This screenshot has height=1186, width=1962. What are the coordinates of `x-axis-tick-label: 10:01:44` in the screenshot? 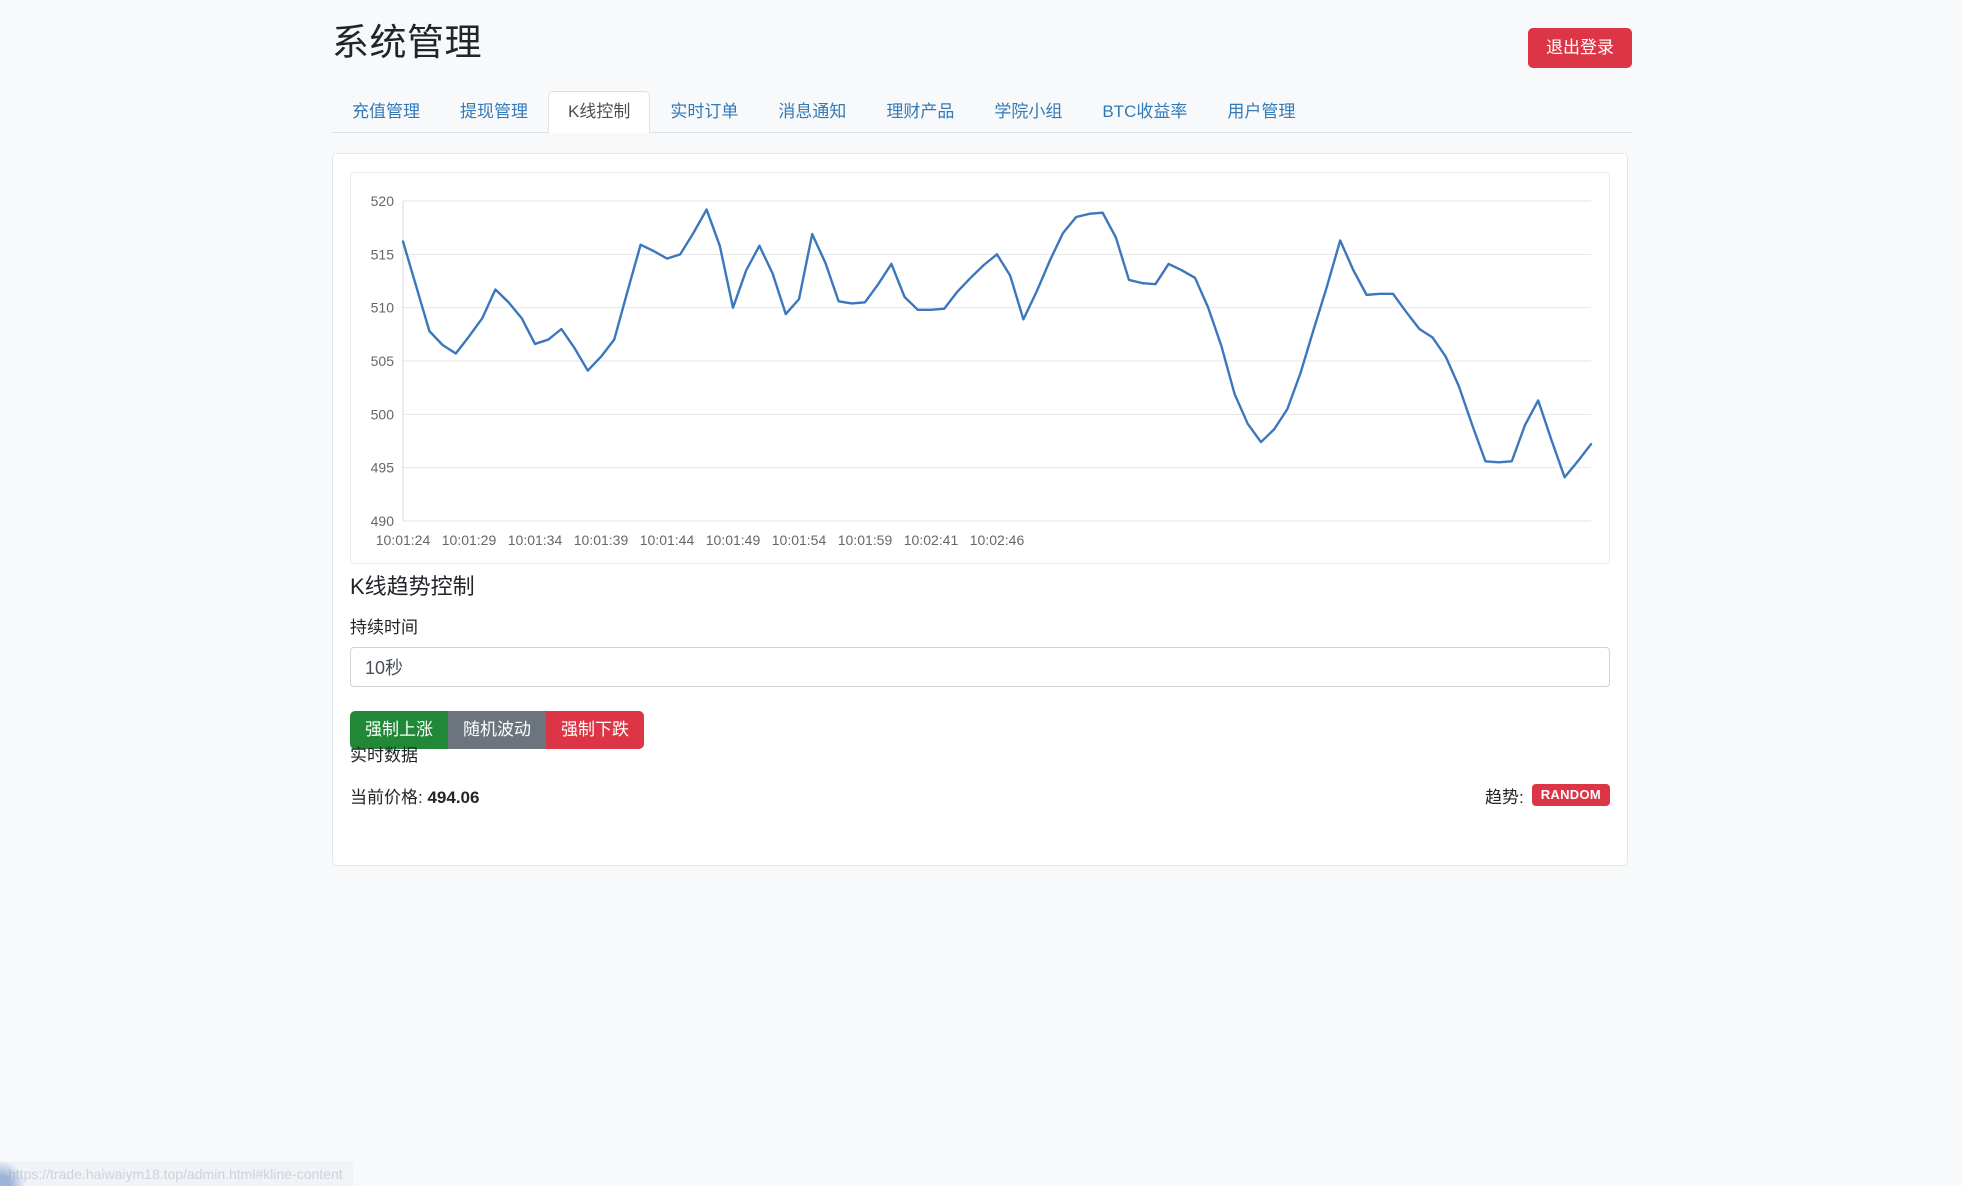 It's located at (667, 540).